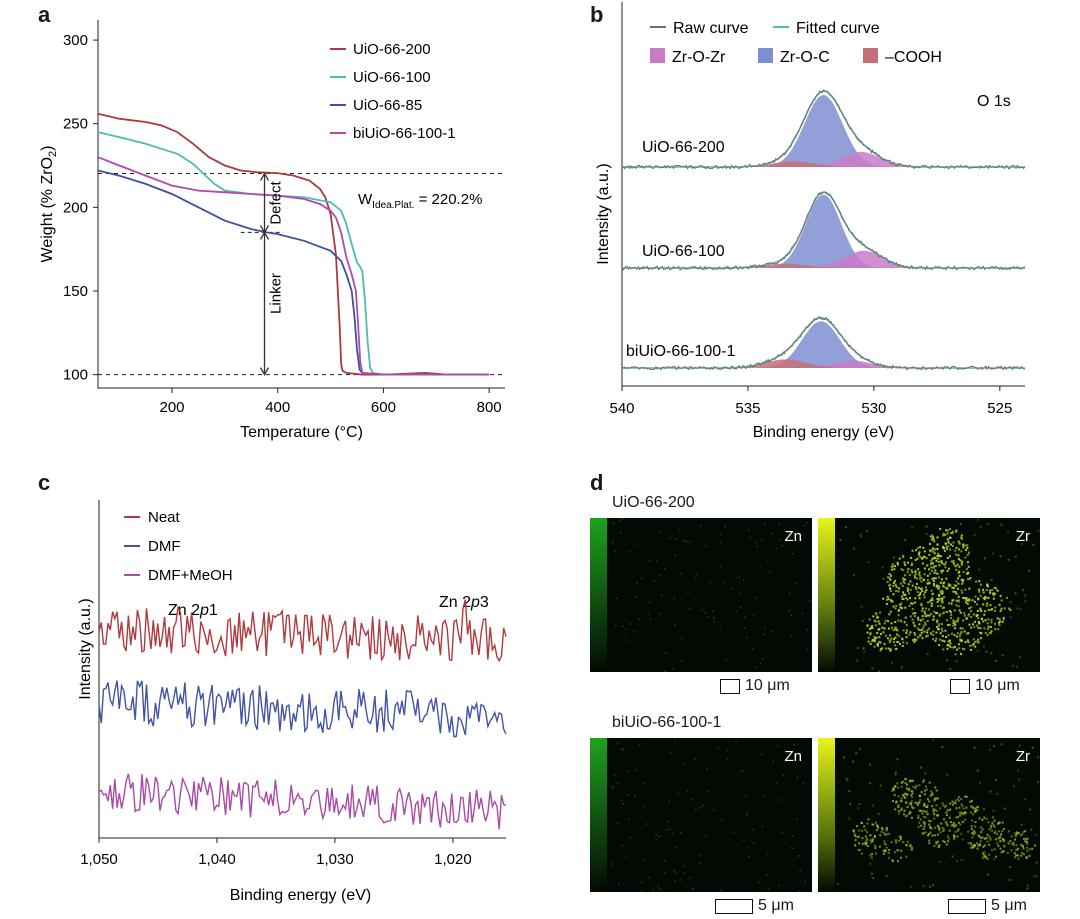  What do you see at coordinates (277, 407) in the screenshot?
I see `x-tick-label: 400` at bounding box center [277, 407].